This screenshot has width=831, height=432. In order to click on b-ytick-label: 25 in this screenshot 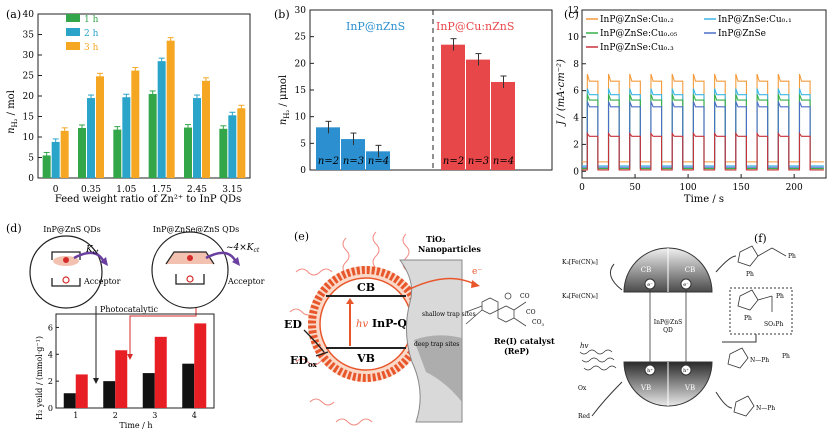, I will do `click(301, 38)`.